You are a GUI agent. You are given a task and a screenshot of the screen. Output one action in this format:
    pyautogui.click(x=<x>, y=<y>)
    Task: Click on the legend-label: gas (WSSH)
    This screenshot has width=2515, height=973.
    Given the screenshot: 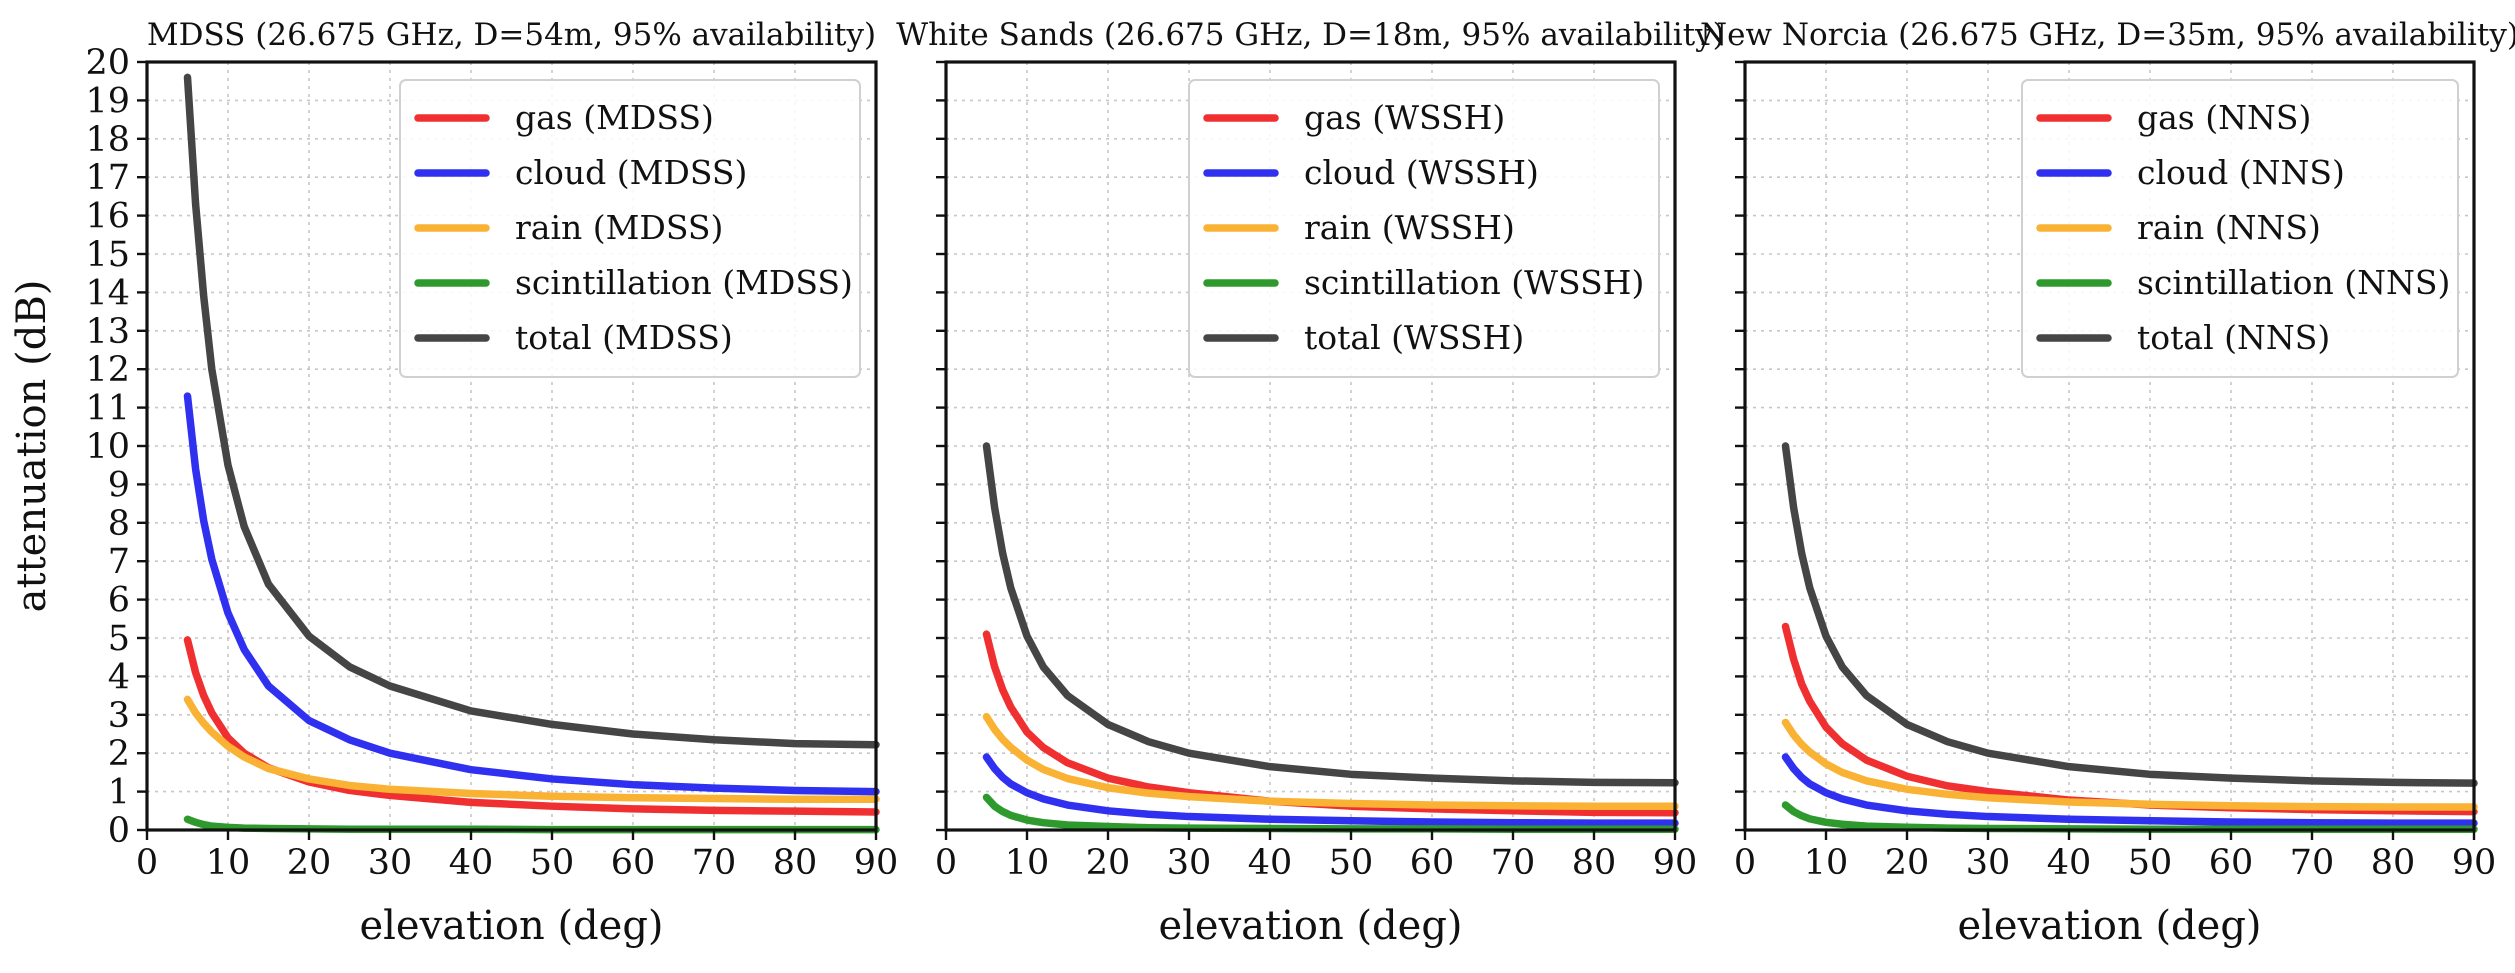 What is the action you would take?
    pyautogui.click(x=1404, y=117)
    